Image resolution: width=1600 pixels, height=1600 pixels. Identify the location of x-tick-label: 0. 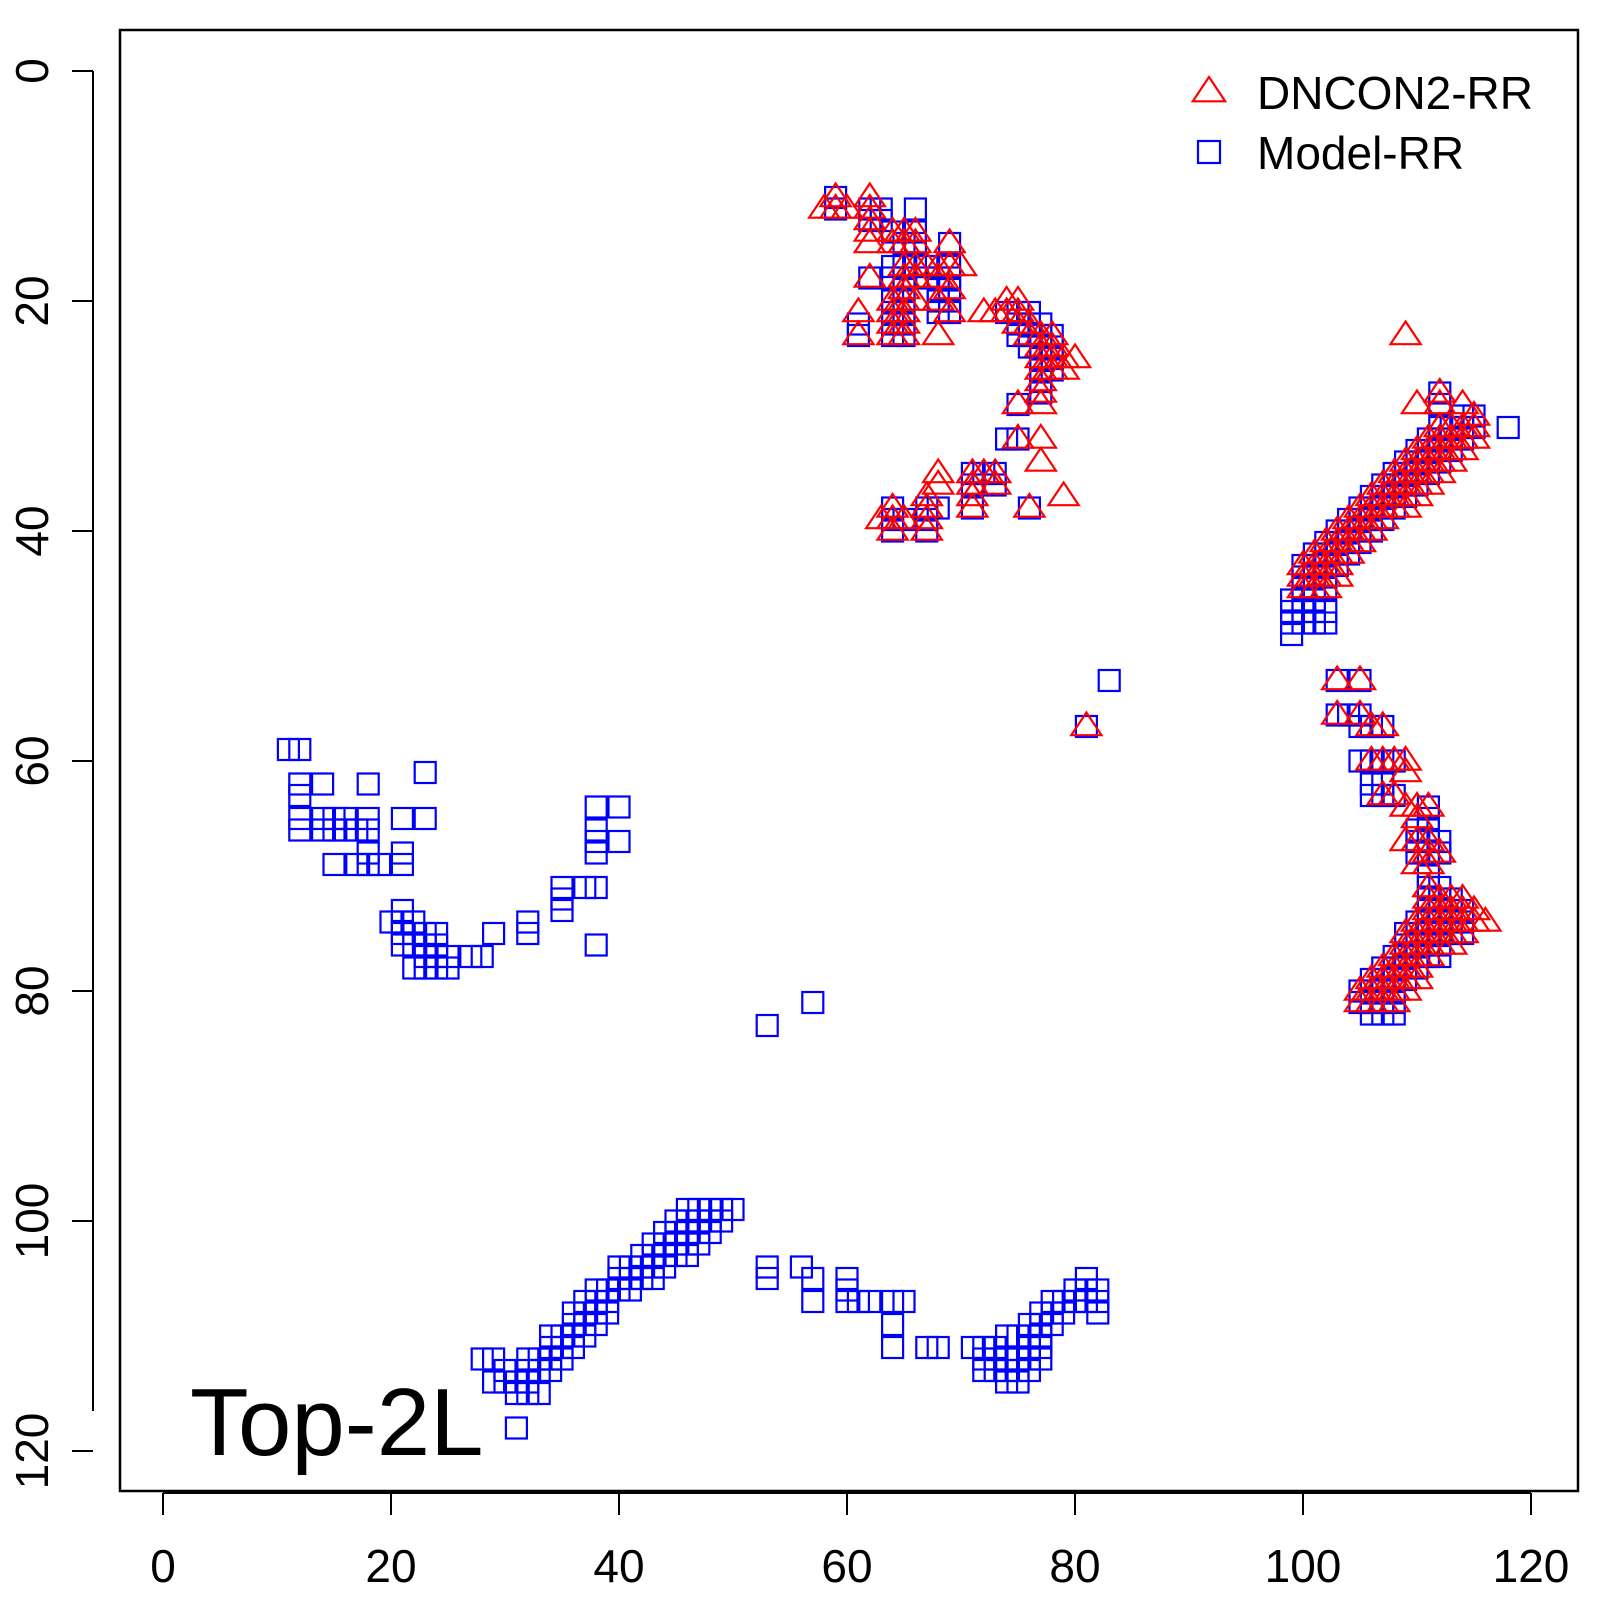
(163, 1566).